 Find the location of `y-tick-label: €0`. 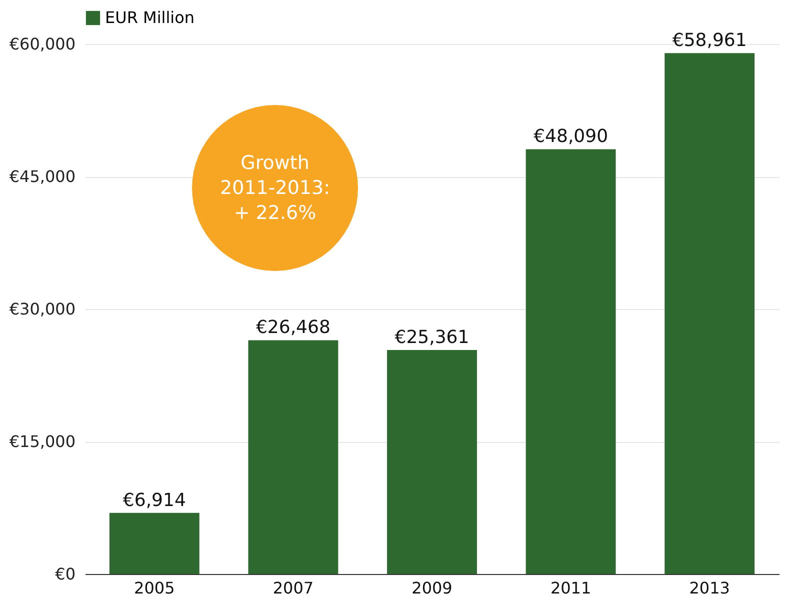

y-tick-label: €0 is located at coordinates (65, 574).